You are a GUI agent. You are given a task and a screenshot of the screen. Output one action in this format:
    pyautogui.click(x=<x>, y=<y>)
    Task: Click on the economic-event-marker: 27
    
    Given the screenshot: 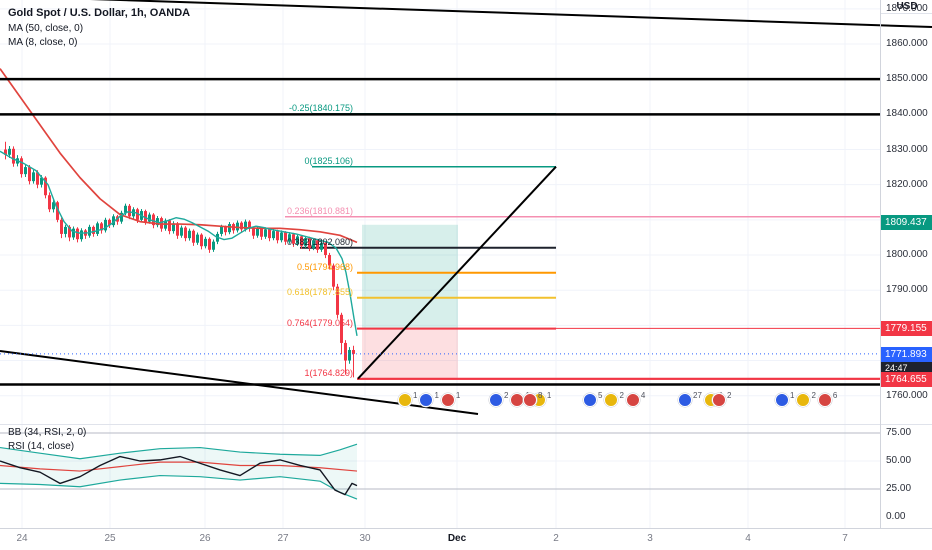 What is the action you would take?
    pyautogui.click(x=690, y=399)
    